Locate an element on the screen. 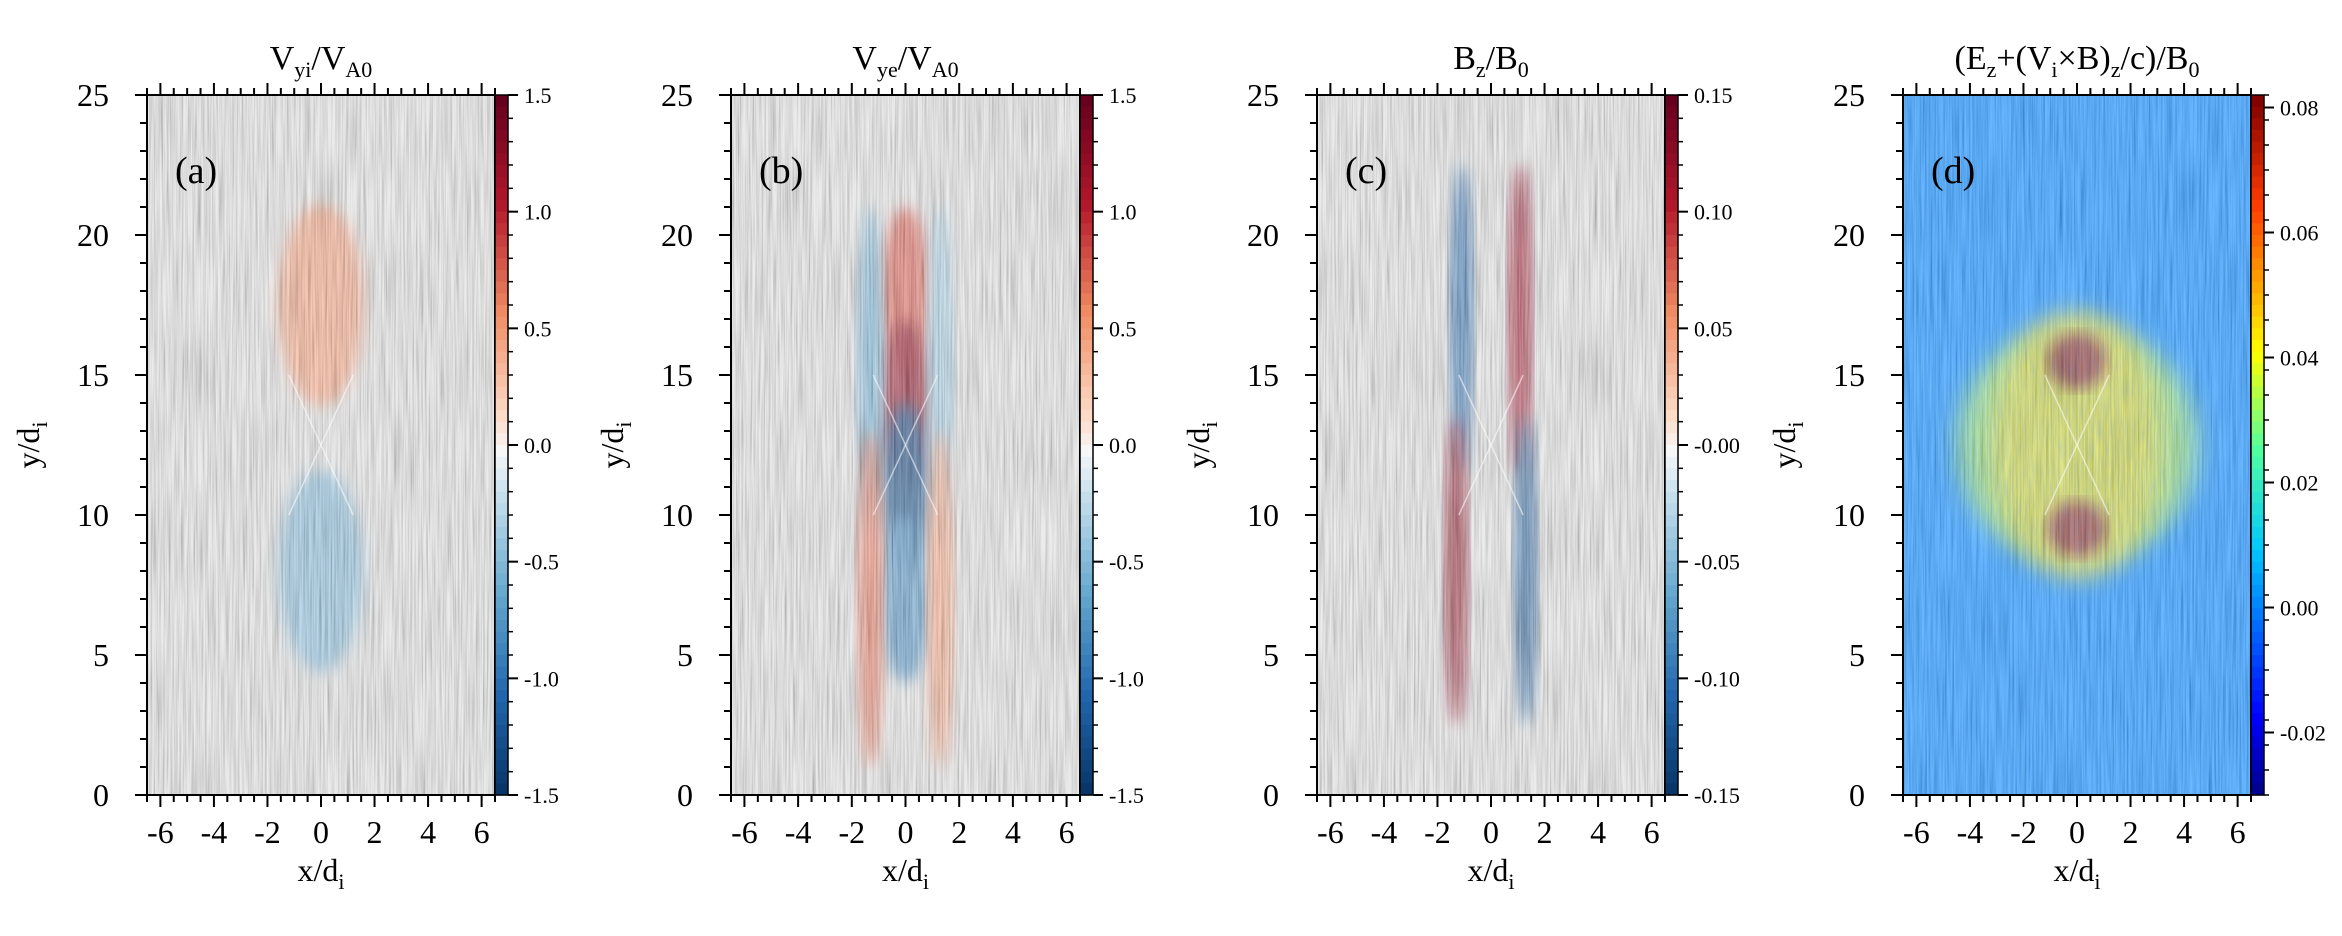 This screenshot has width=2342, height=936. y-tick-label: 25 is located at coordinates (677, 95).